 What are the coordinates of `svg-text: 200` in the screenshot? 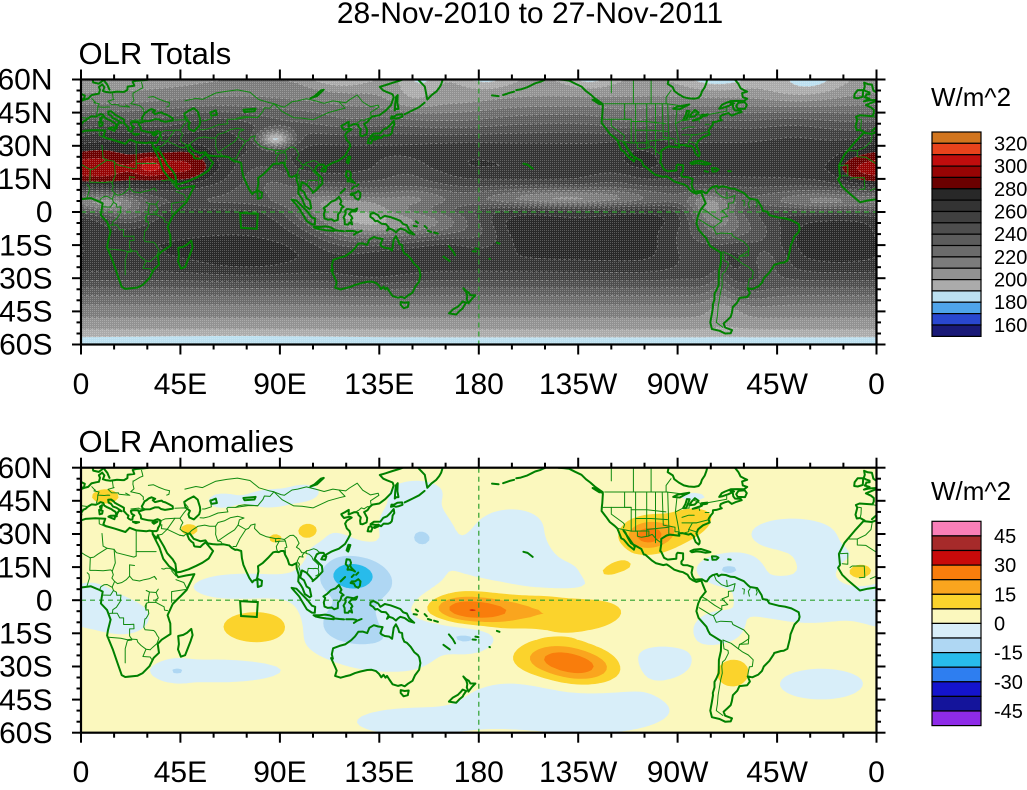 It's located at (1010, 281).